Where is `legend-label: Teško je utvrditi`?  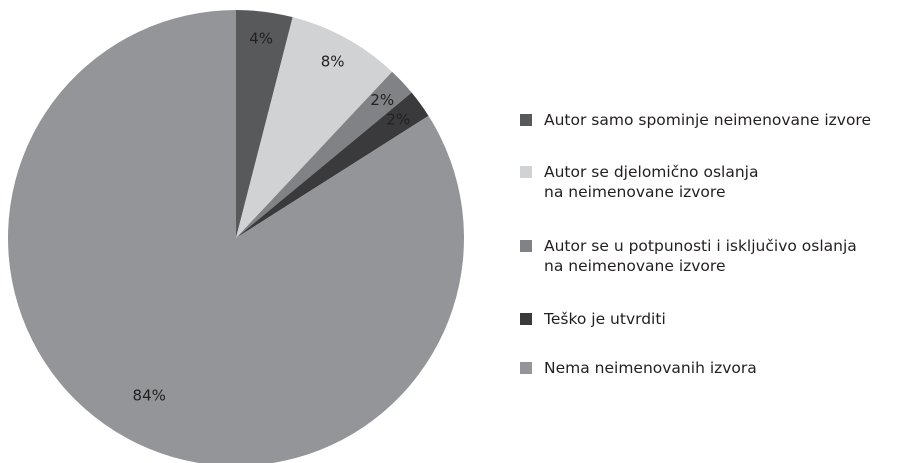
legend-label: Teško je utvrditi is located at coordinates (605, 319).